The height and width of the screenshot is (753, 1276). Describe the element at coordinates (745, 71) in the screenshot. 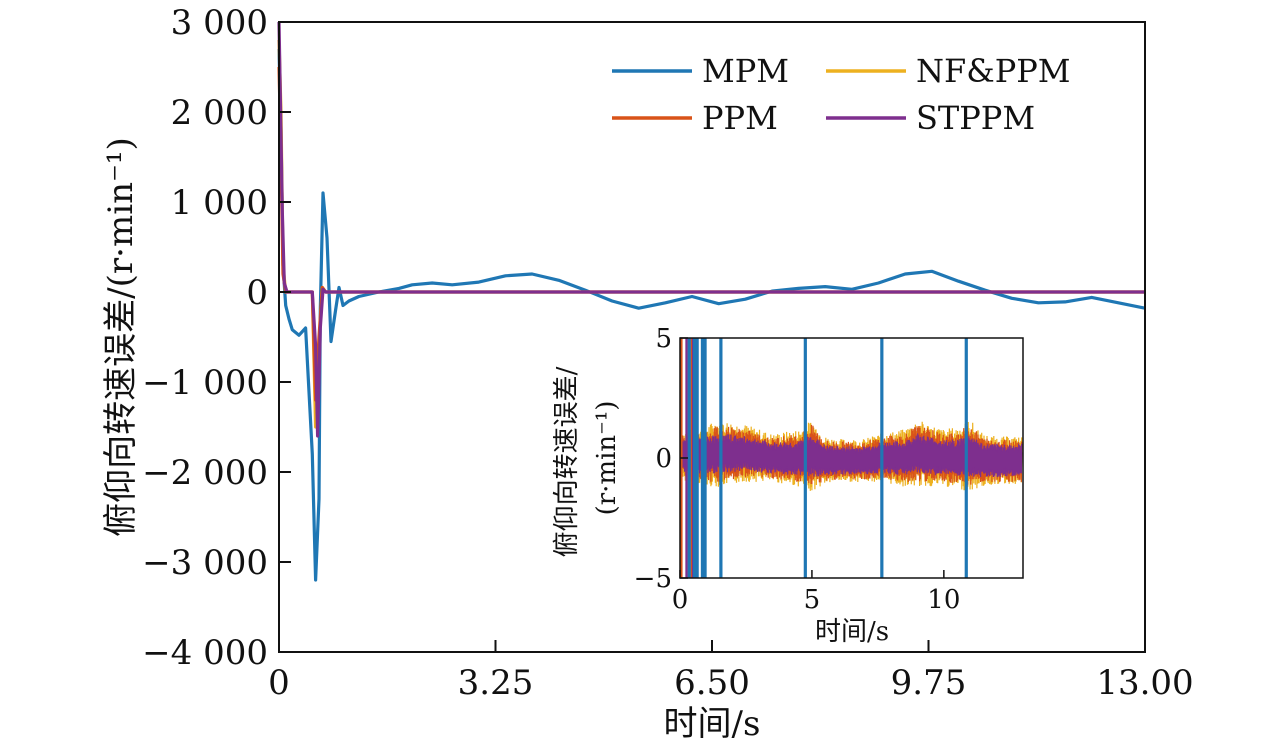

I see `legend-label-0: MPM` at that location.